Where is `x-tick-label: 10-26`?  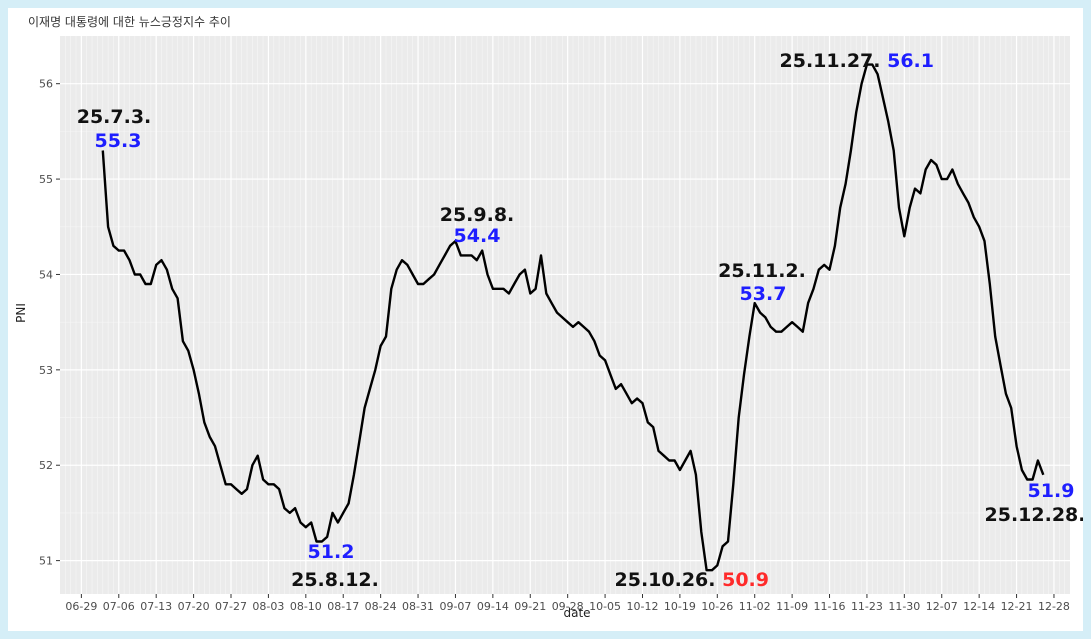 x-tick-label: 10-26 is located at coordinates (717, 606).